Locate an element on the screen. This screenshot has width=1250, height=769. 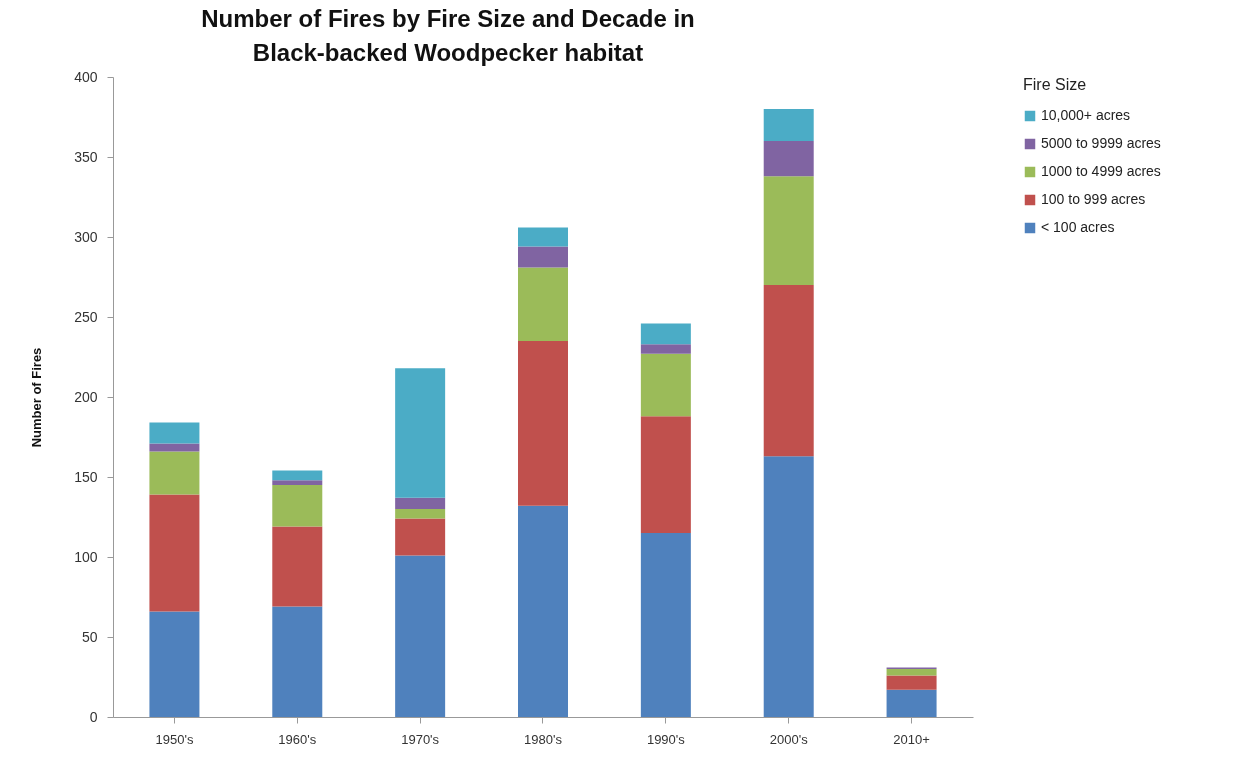
y-tick-label: 0 is located at coordinates (93, 716).